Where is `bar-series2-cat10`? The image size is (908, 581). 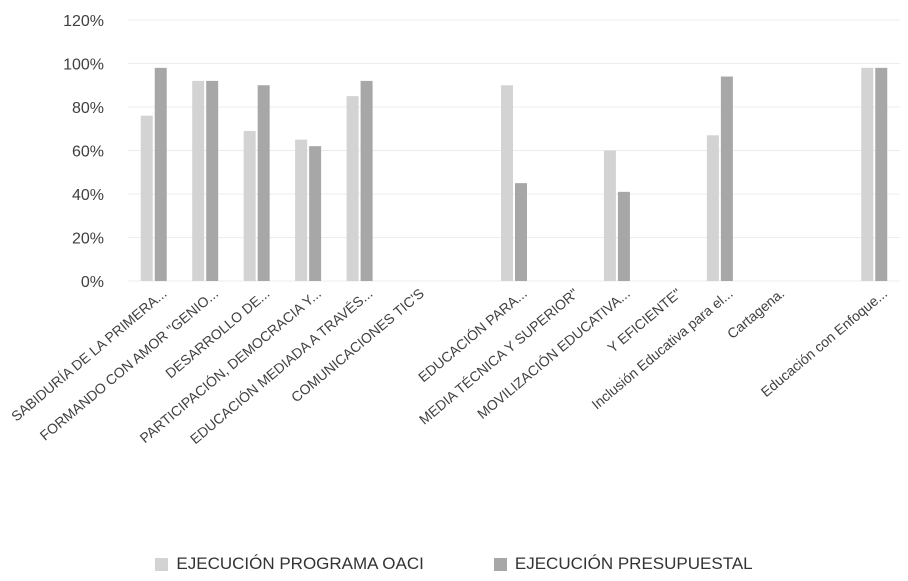
bar-series2-cat10 is located at coordinates (623, 236).